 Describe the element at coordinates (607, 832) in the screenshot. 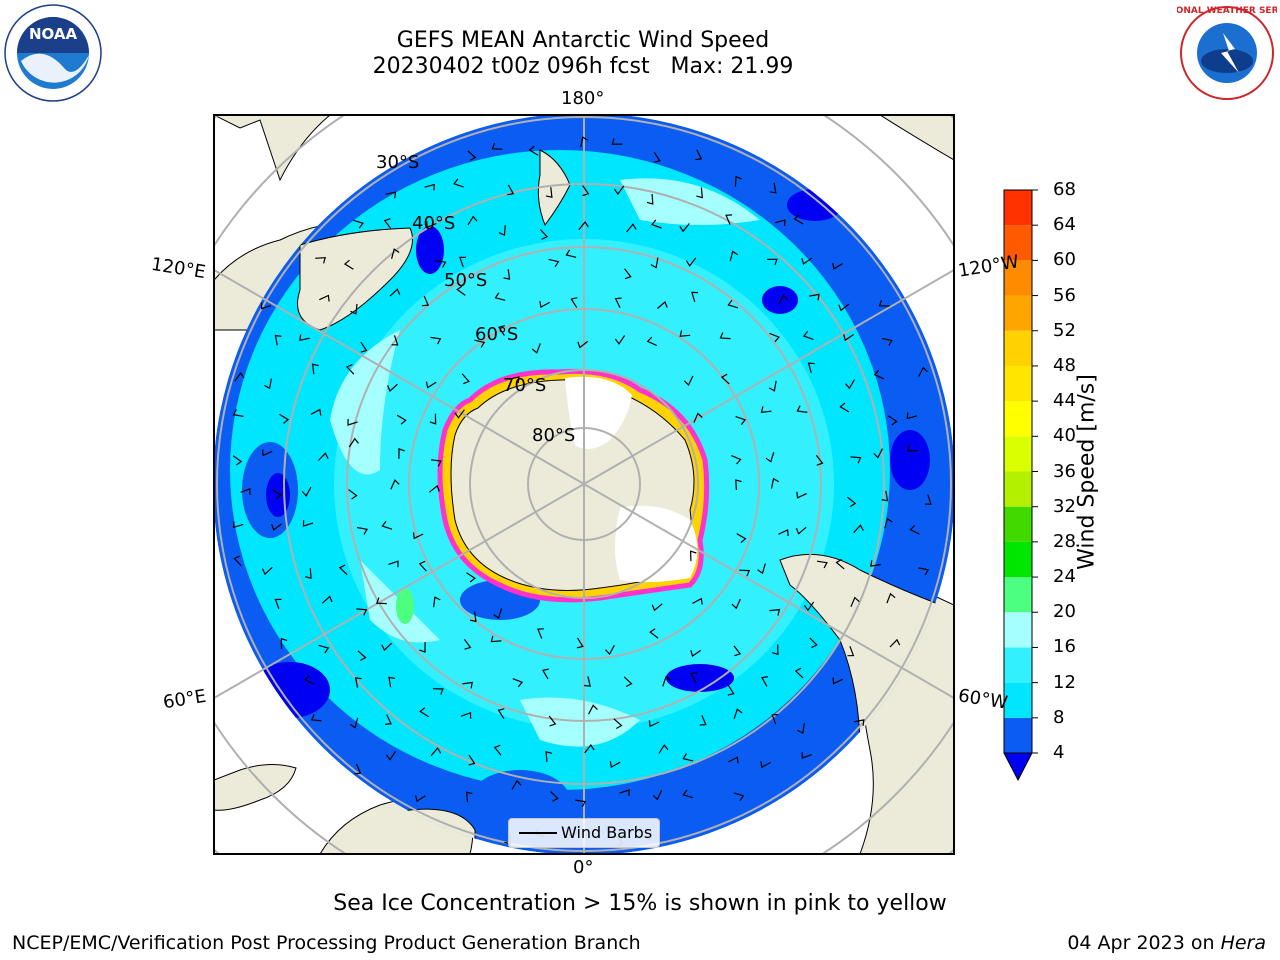

I see `legend-label: Wind Barbs` at that location.